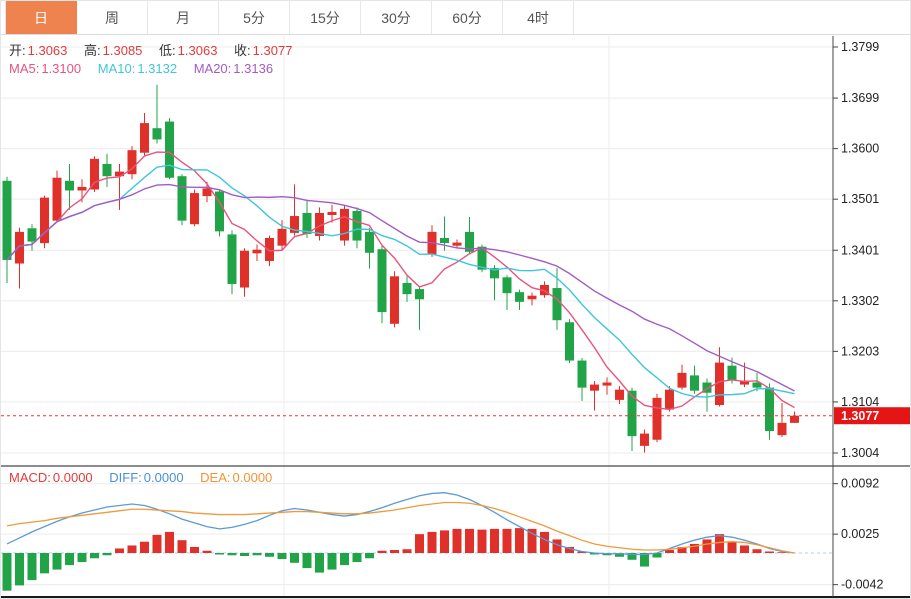 Image resolution: width=911 pixels, height=599 pixels. Describe the element at coordinates (92, 50) in the screenshot. I see `high-label: 高:` at that location.